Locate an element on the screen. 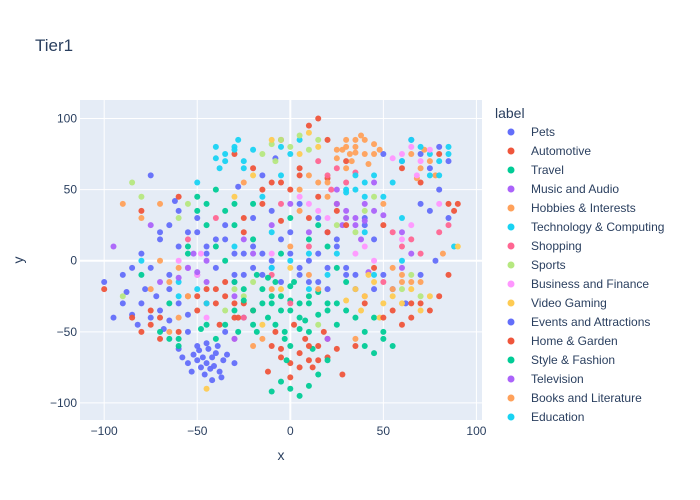  legend-item: Music and Audio is located at coordinates (563, 189).